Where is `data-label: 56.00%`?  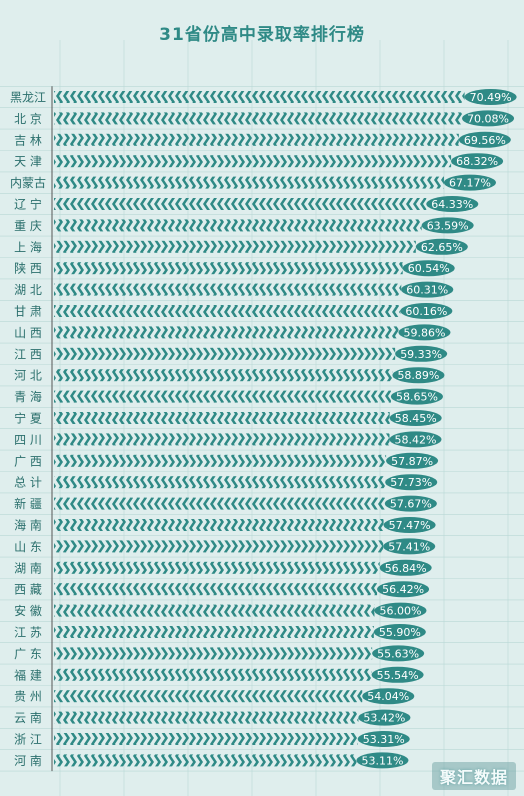 data-label: 56.00% is located at coordinates (400, 611).